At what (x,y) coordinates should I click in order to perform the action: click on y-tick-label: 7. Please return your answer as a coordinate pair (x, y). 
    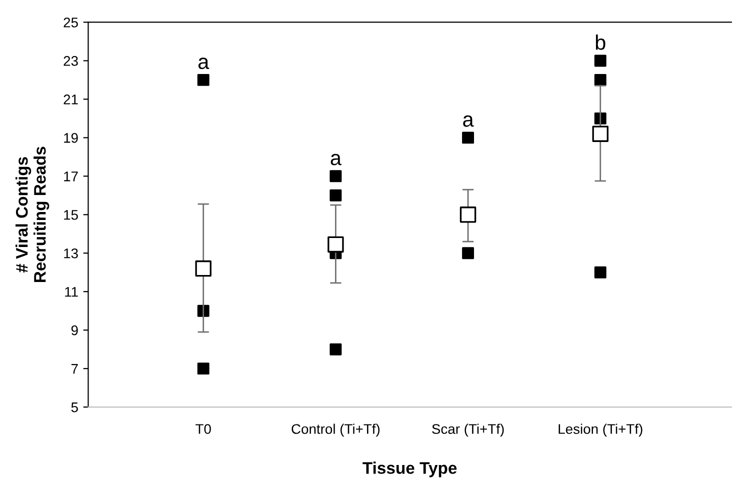
    Looking at the image, I should click on (74, 369).